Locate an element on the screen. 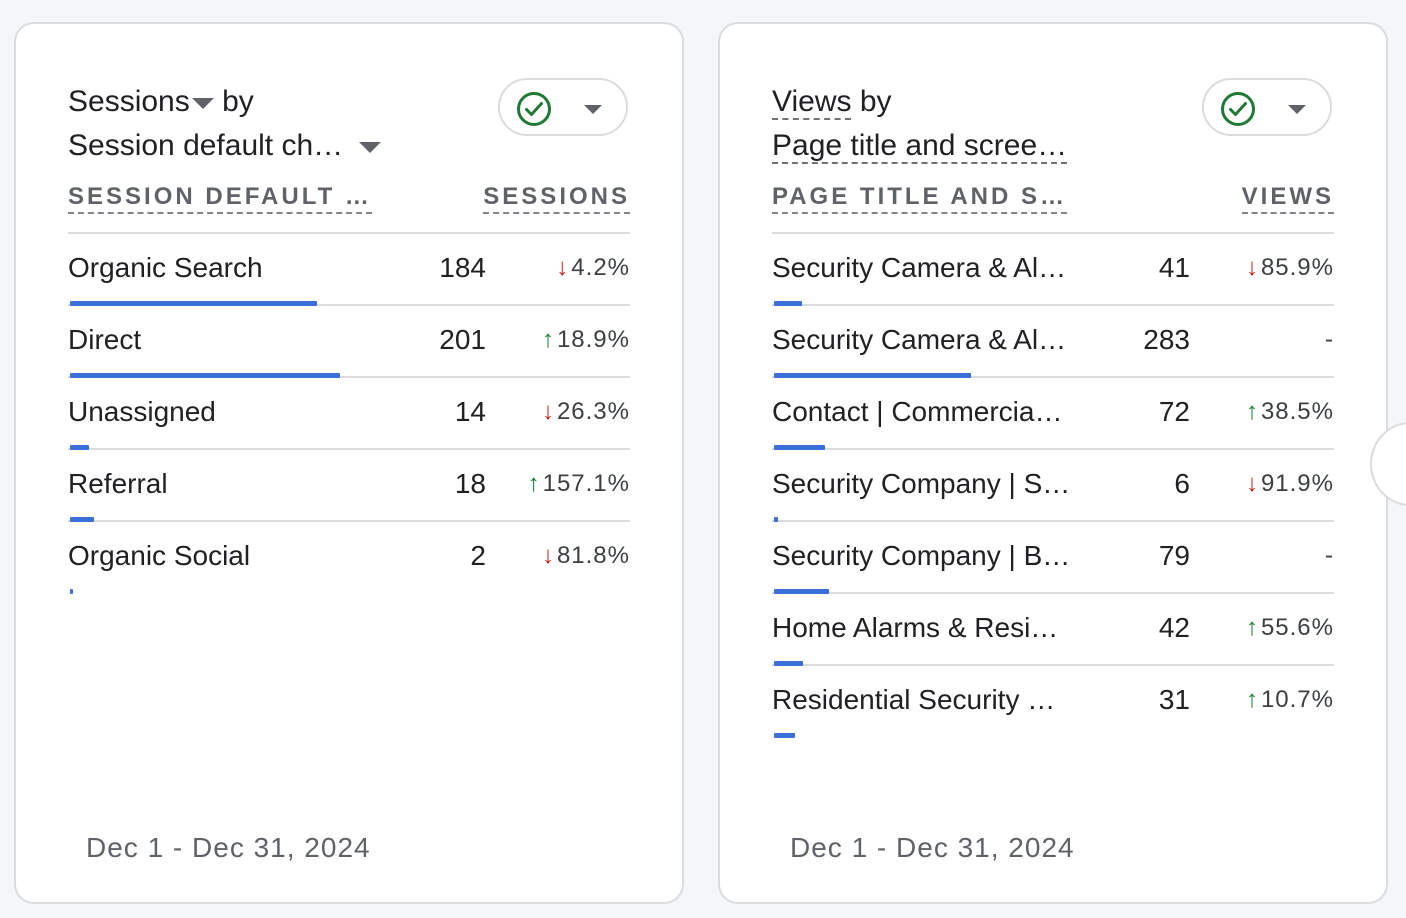  table-row: Security Camera & Al… 283 - is located at coordinates (1053, 342).